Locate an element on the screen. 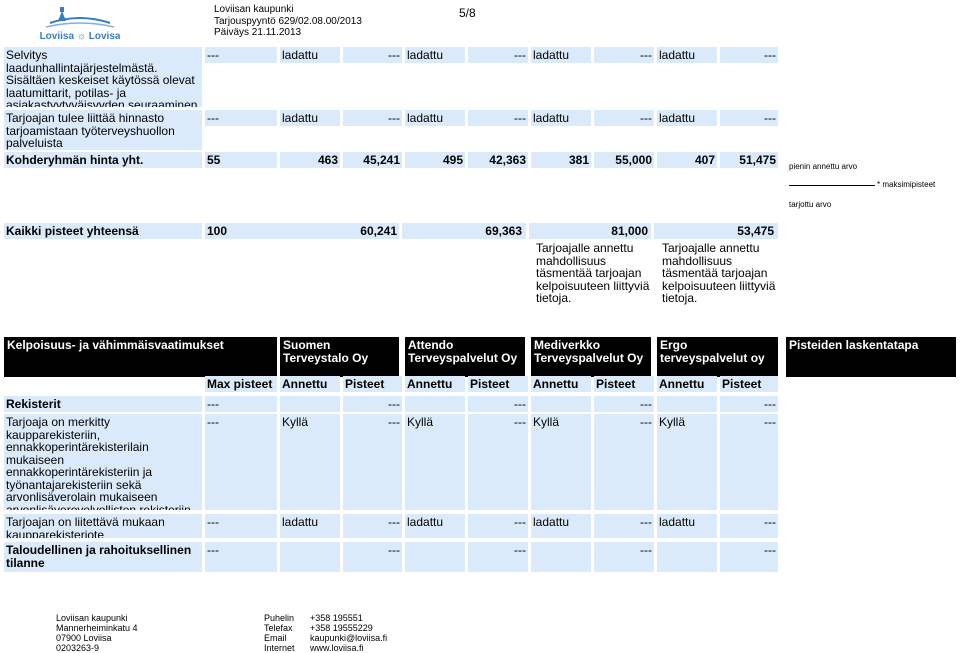  total-score-3-value: 81,000 is located at coordinates (629, 231).